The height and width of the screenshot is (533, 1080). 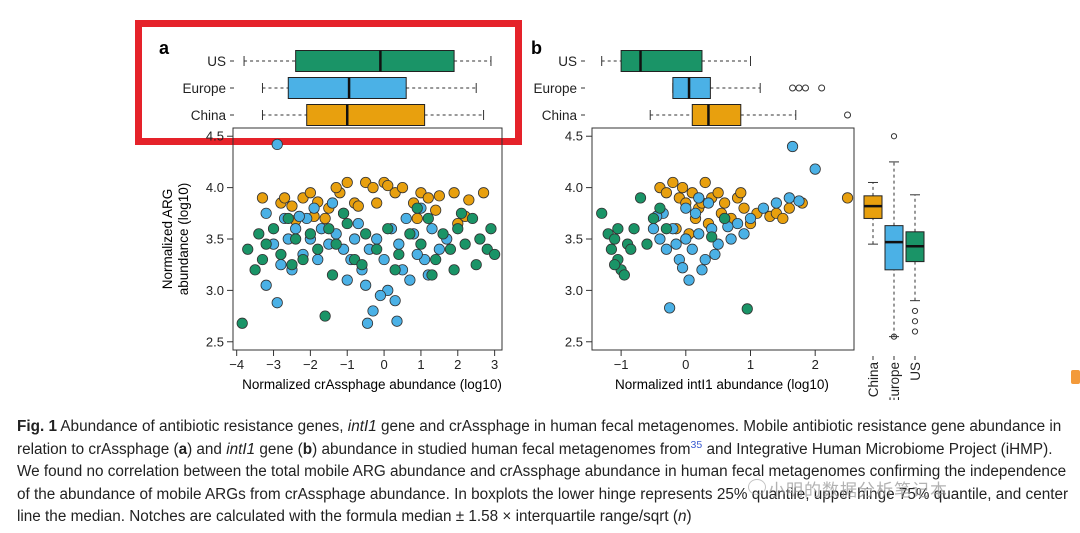 I want to click on x-tick-label: 3, so click(x=494, y=364).